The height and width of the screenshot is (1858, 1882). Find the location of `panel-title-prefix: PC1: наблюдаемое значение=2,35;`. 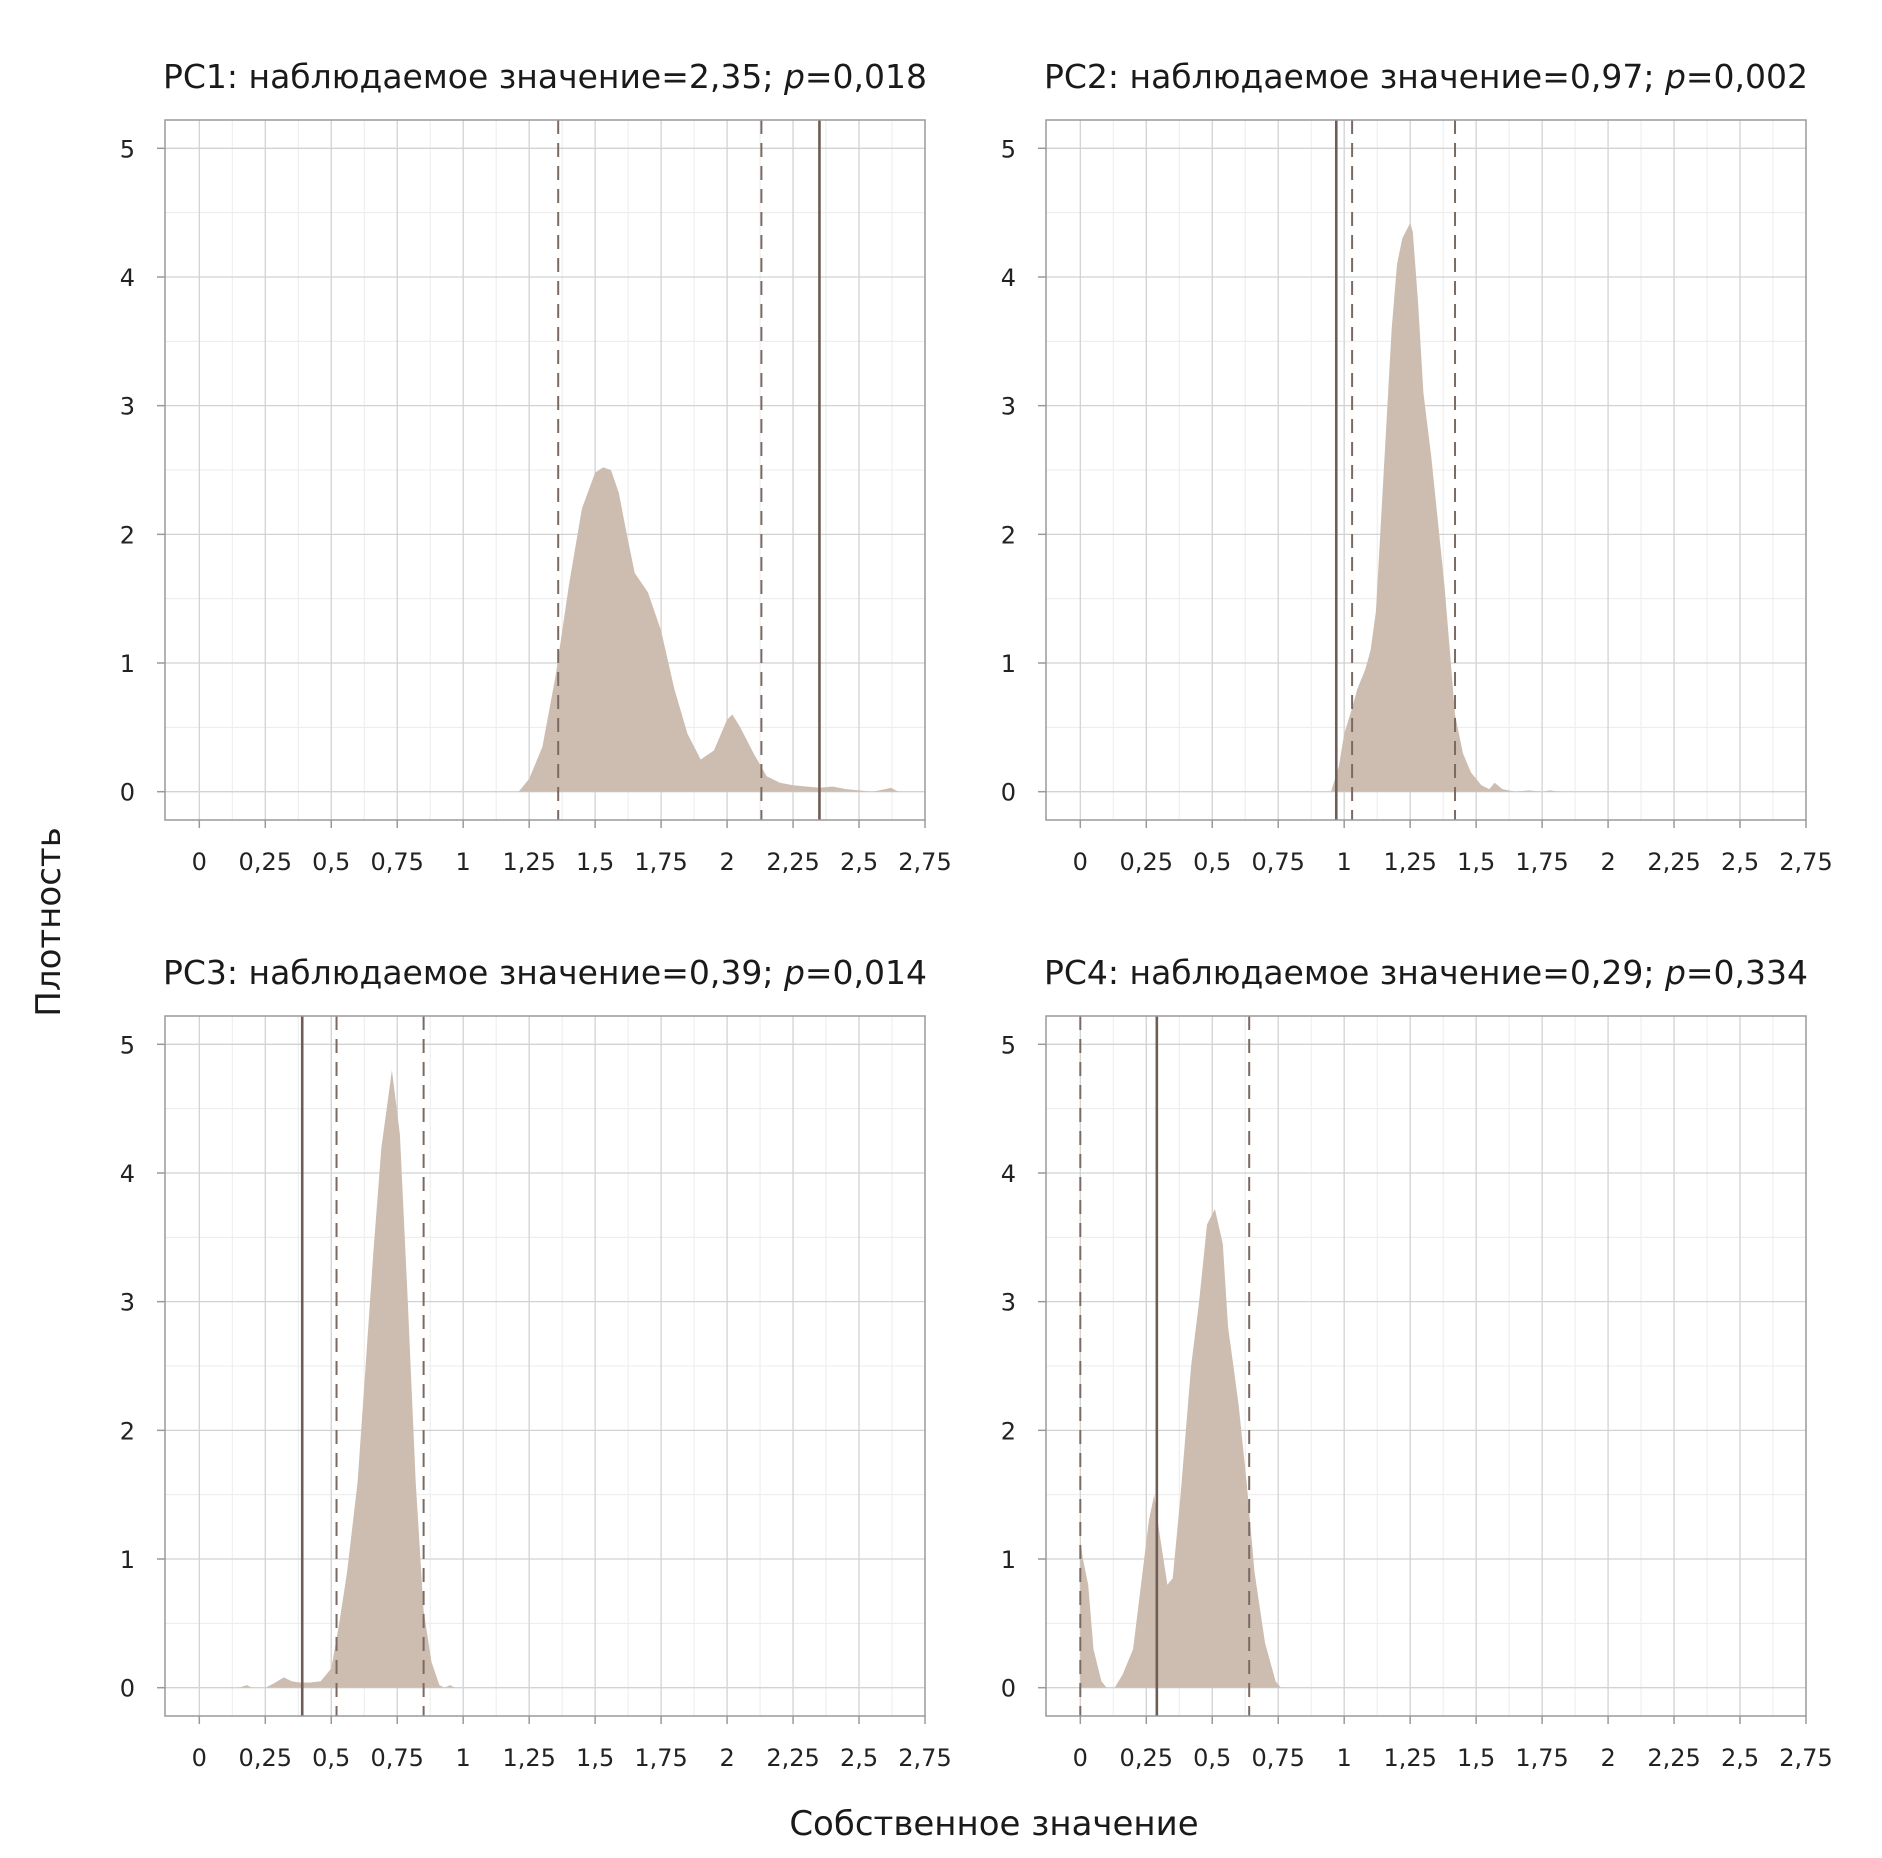

panel-title-prefix: PC1: наблюдаемое значение=2,35; is located at coordinates (473, 76).